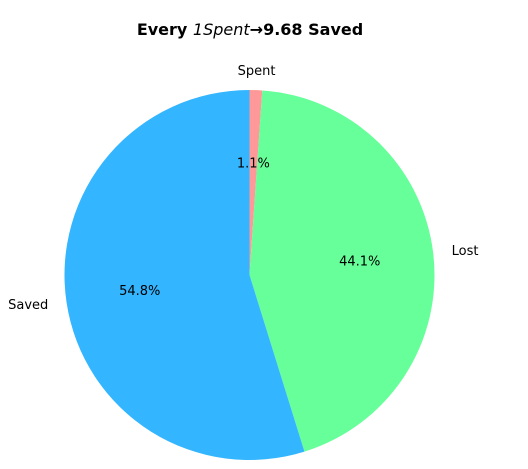 This screenshot has height=469, width=528. Describe the element at coordinates (359, 262) in the screenshot. I see `pie-pct-label-lost: 44.1%` at that location.